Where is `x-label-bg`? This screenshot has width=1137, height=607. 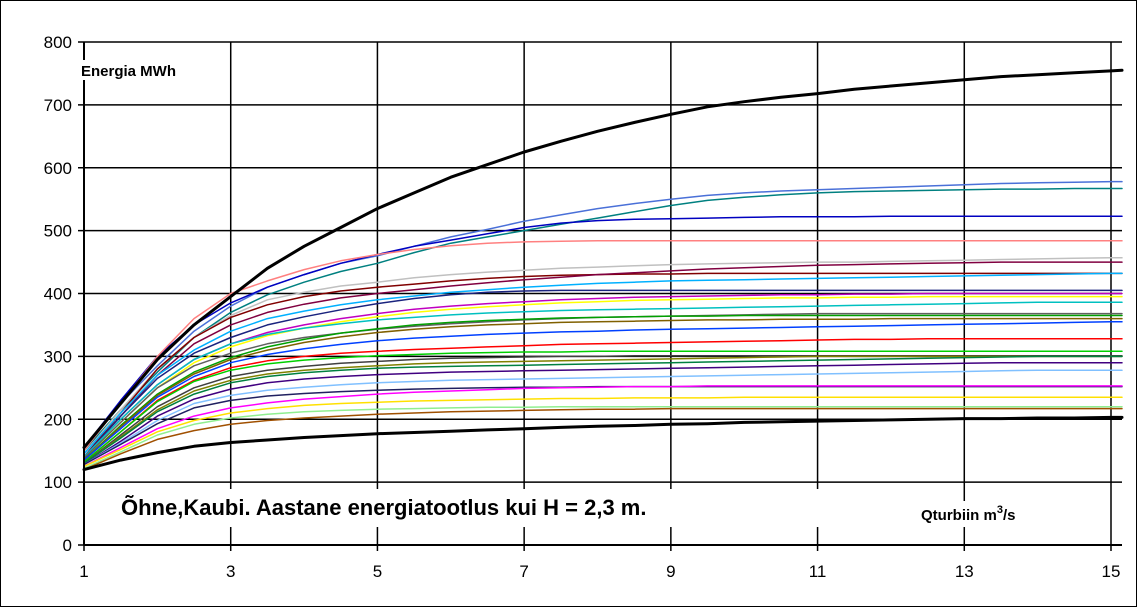
x-label-bg is located at coordinates (977, 514).